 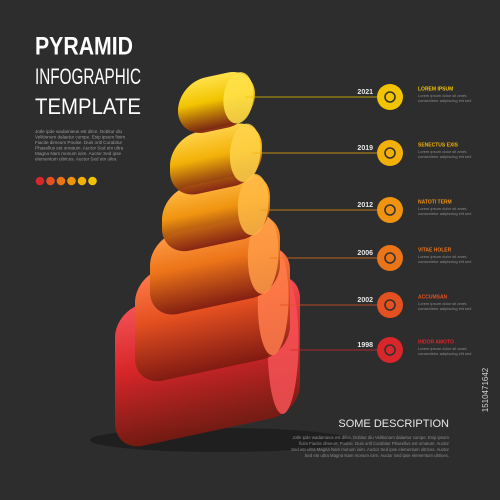 What do you see at coordinates (435, 250) in the screenshot?
I see `level-heading: VITAE HOLER` at bounding box center [435, 250].